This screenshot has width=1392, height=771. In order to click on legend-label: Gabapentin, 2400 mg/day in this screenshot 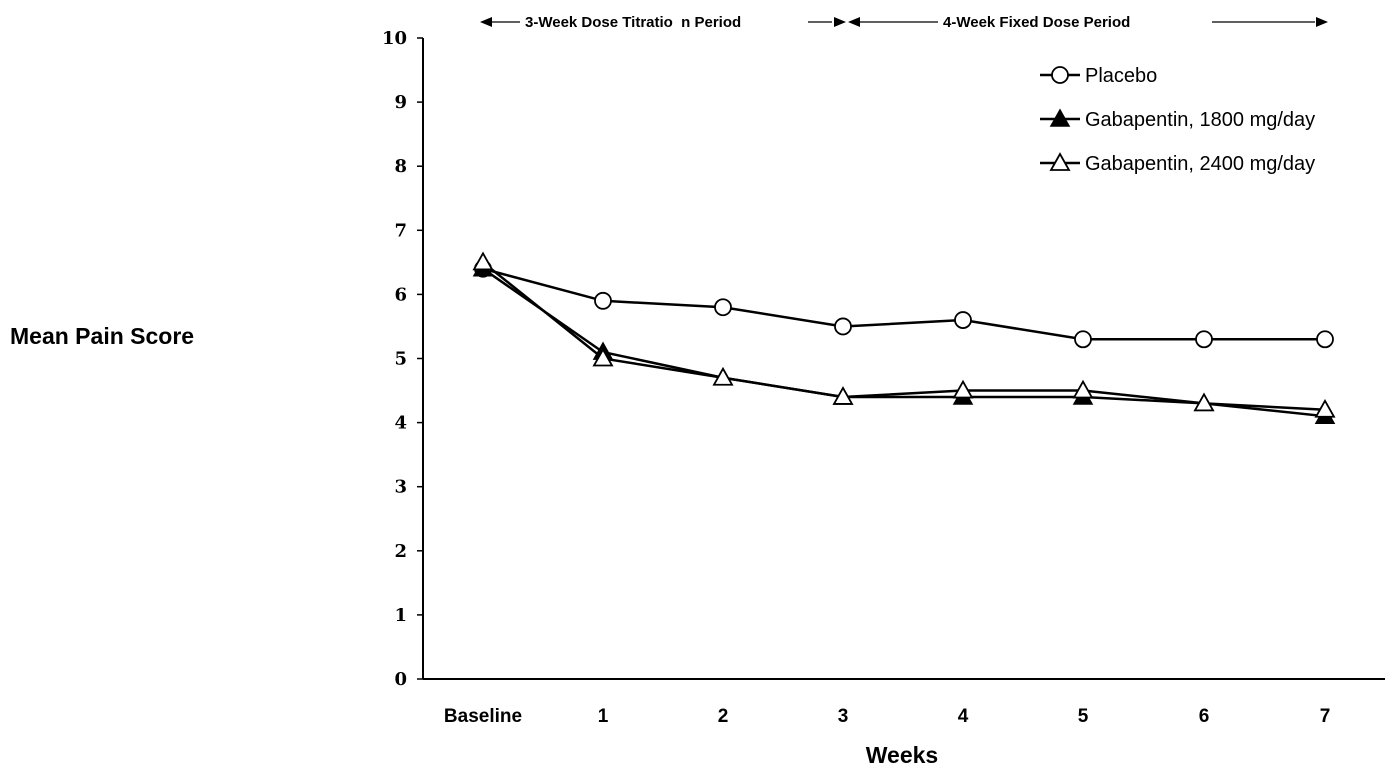, I will do `click(1200, 164)`.